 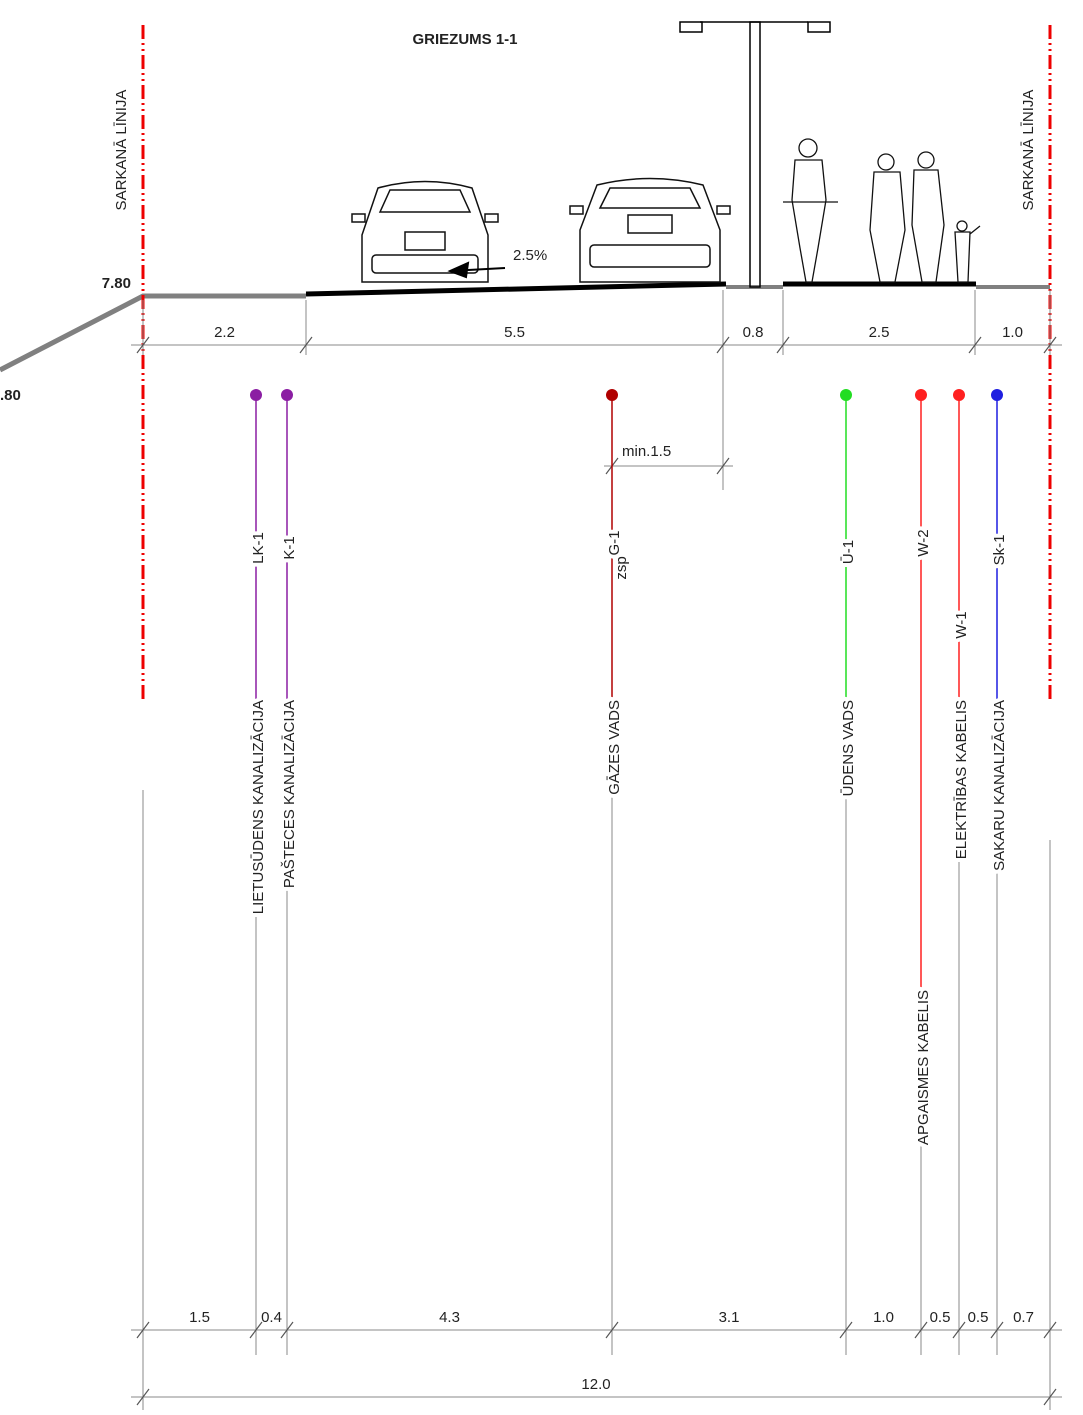 I want to click on dimension-label: 0.8, so click(x=753, y=332).